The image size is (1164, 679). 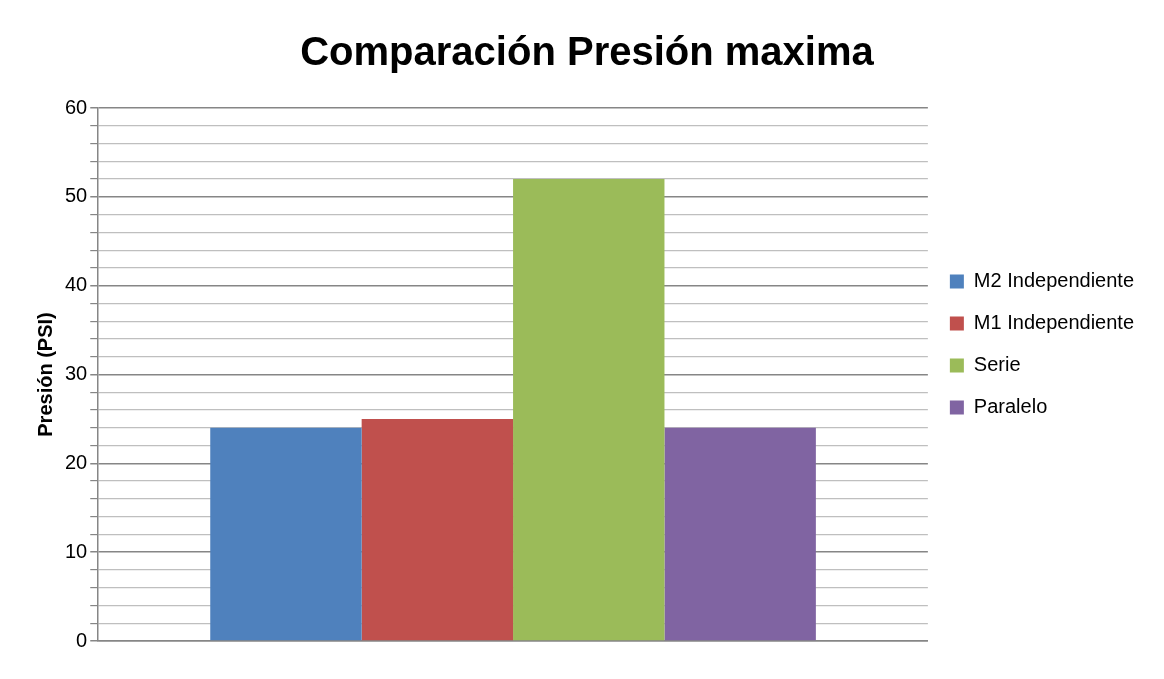 I want to click on y-tick-label: 10, so click(x=76, y=550).